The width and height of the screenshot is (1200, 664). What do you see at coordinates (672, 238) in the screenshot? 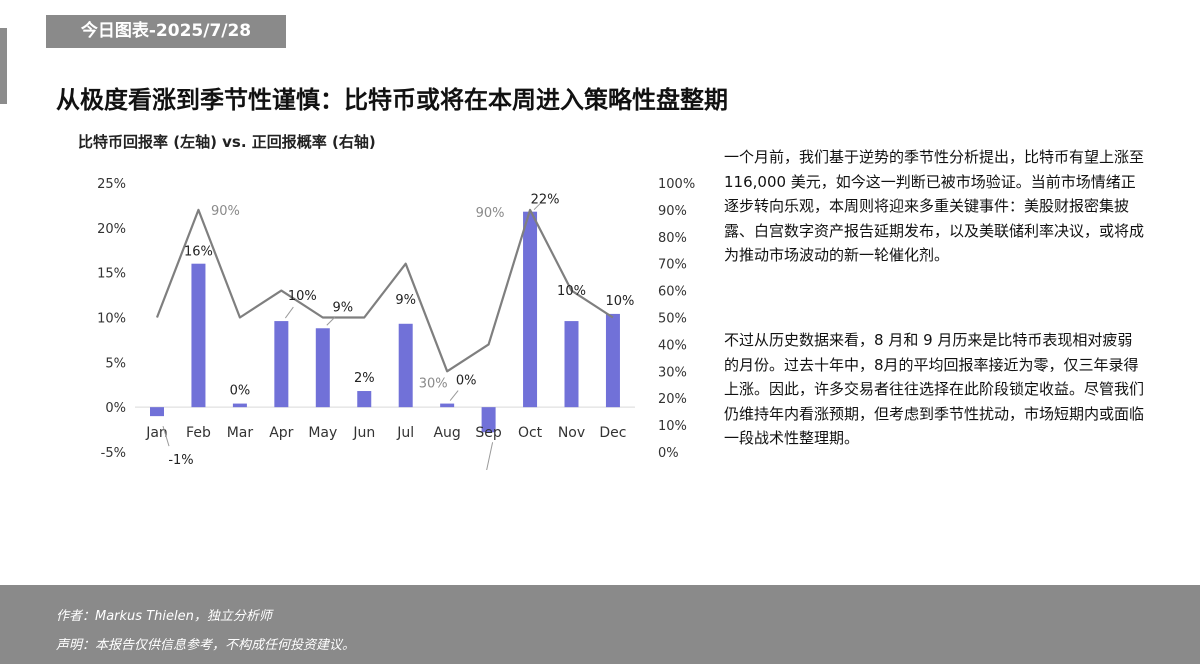
I see `right-axis-tick-label: 80%` at bounding box center [672, 238].